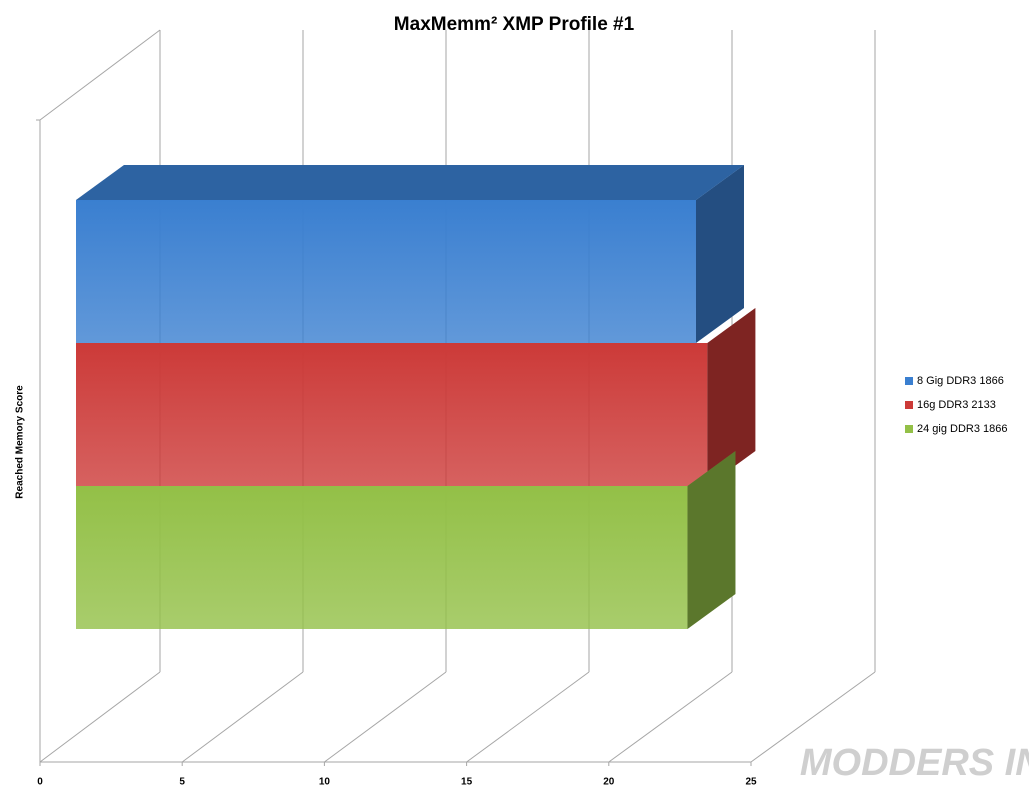  Describe the element at coordinates (962, 429) in the screenshot. I see `legend-label: 24 gig DDR3 1866` at that location.